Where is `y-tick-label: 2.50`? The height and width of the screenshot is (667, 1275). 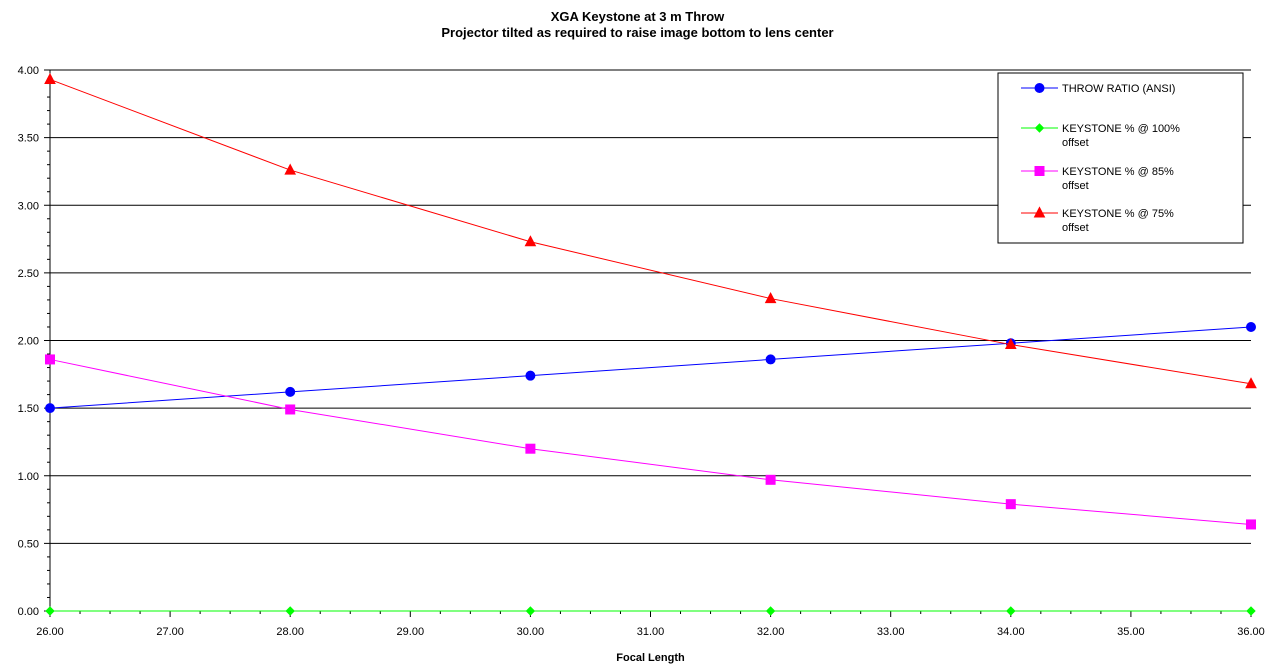
y-tick-label: 2.50 is located at coordinates (28, 274).